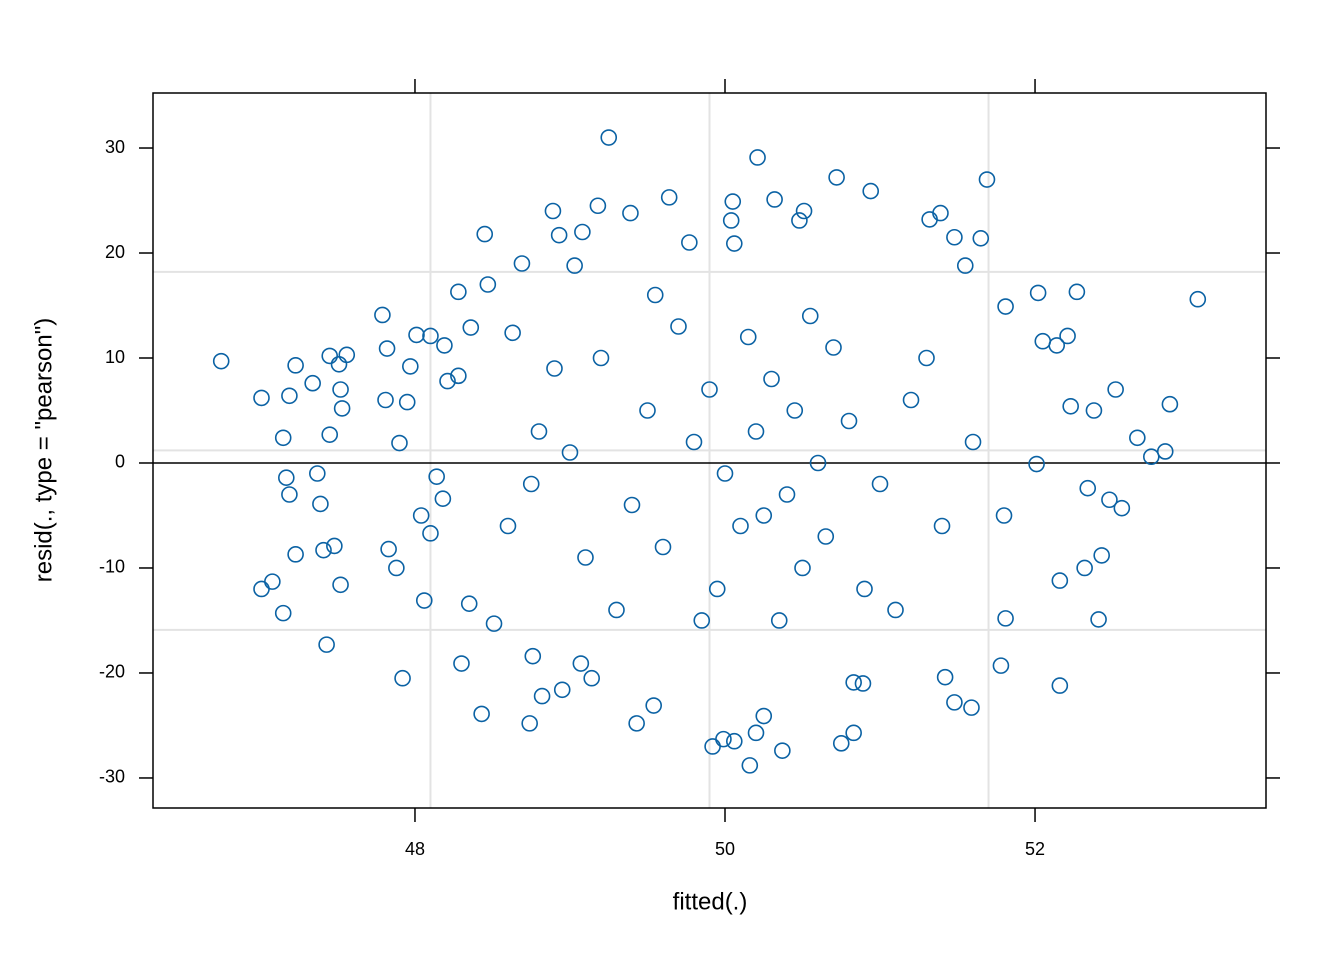 This screenshot has height=960, width=1344. Describe the element at coordinates (115, 252) in the screenshot. I see `y-tick-label: 20` at that location.